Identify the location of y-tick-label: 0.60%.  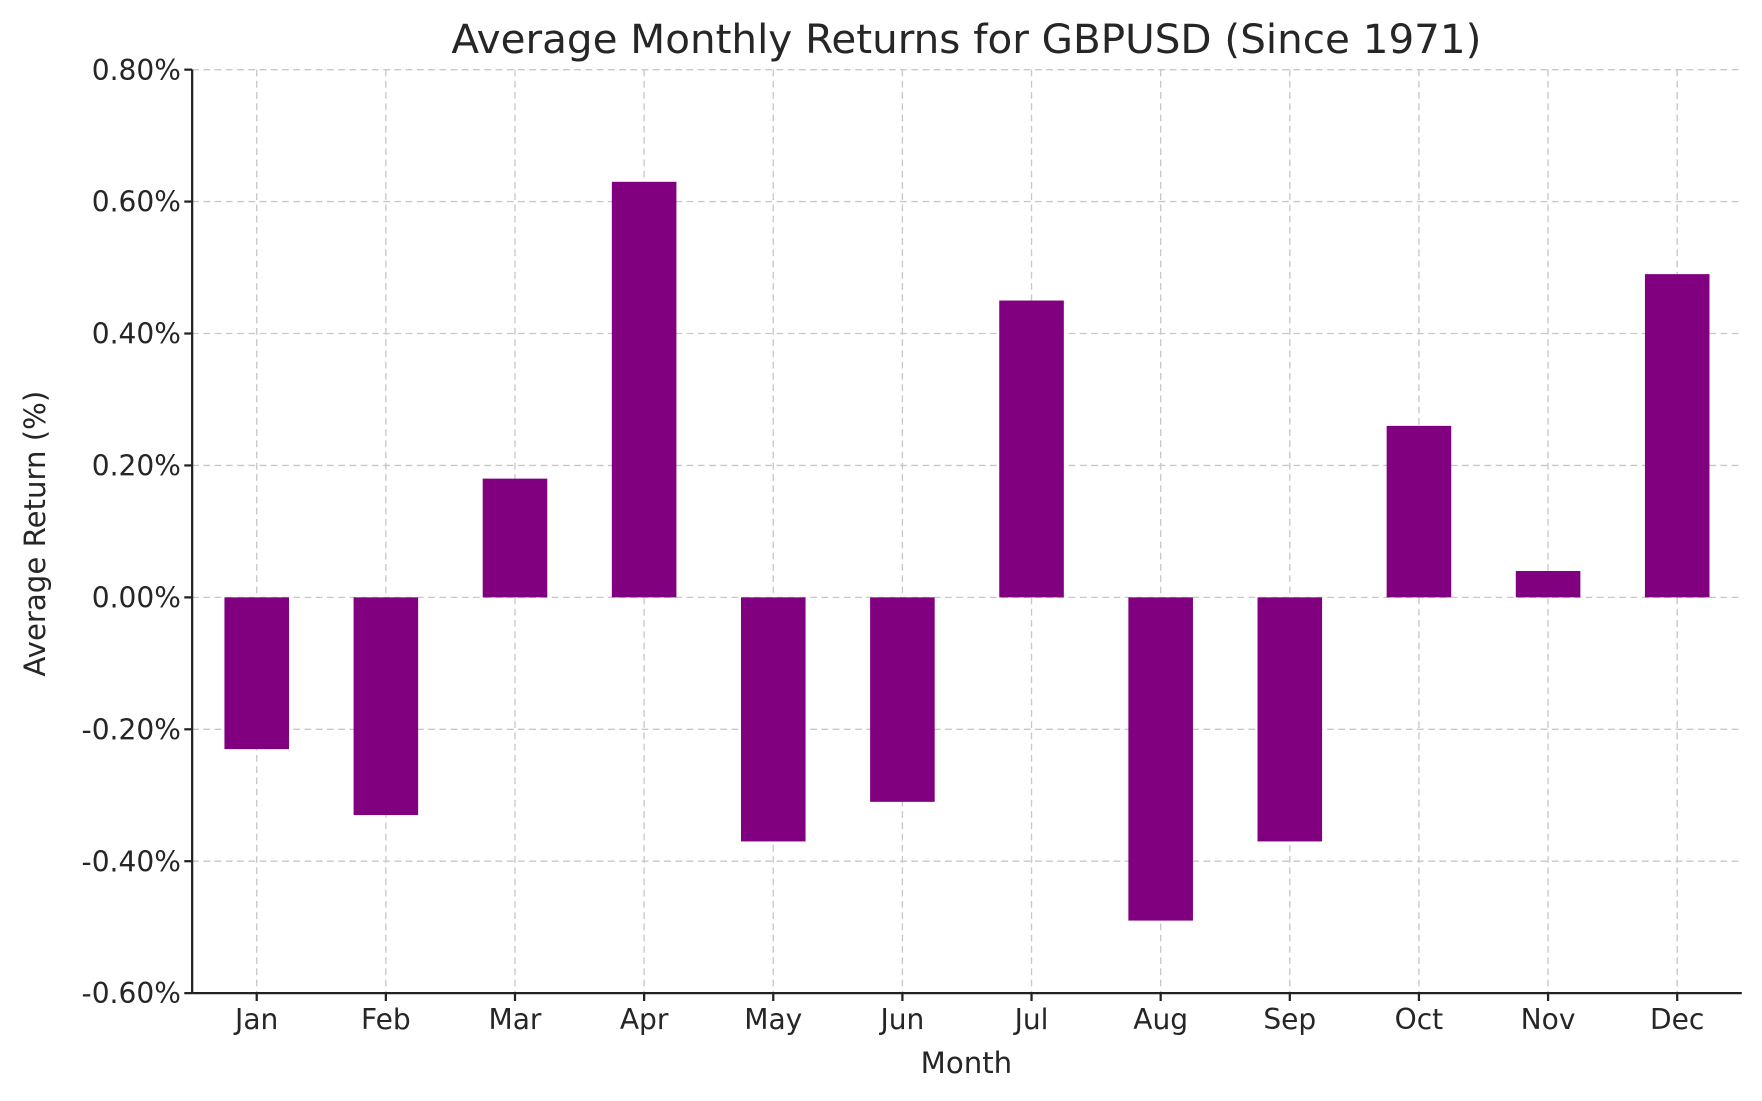
(136, 202).